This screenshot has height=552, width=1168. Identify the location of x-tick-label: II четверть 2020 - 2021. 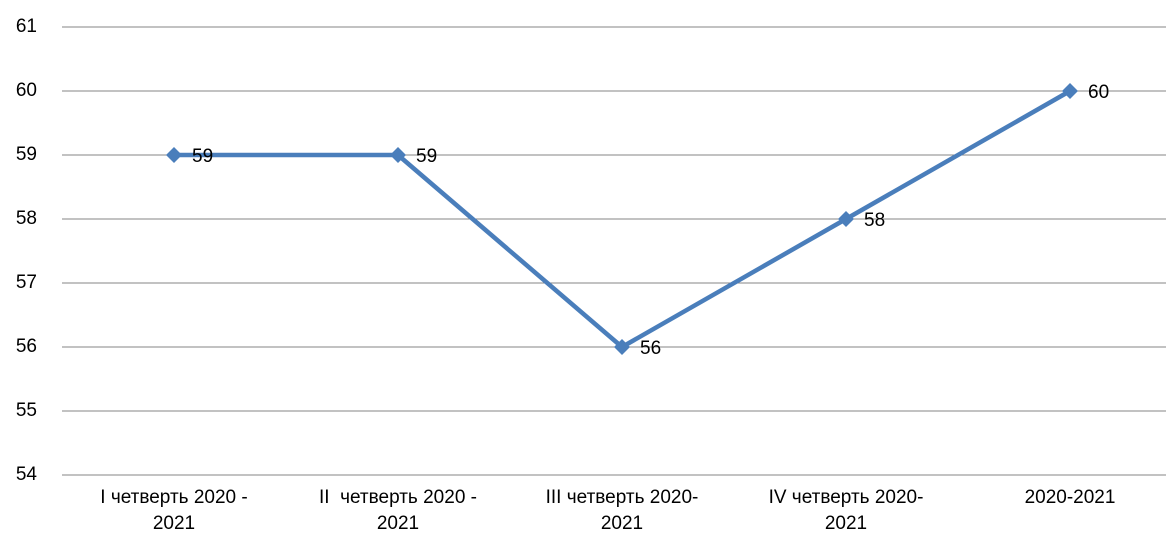
(400, 510).